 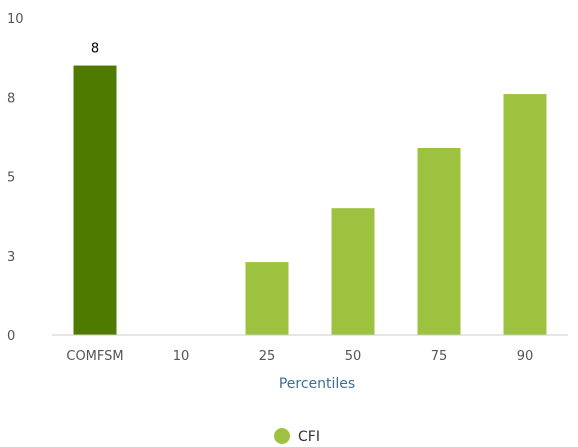 I want to click on x-axis: COMFSM 10 25 50 75 90, so click(x=310, y=349).